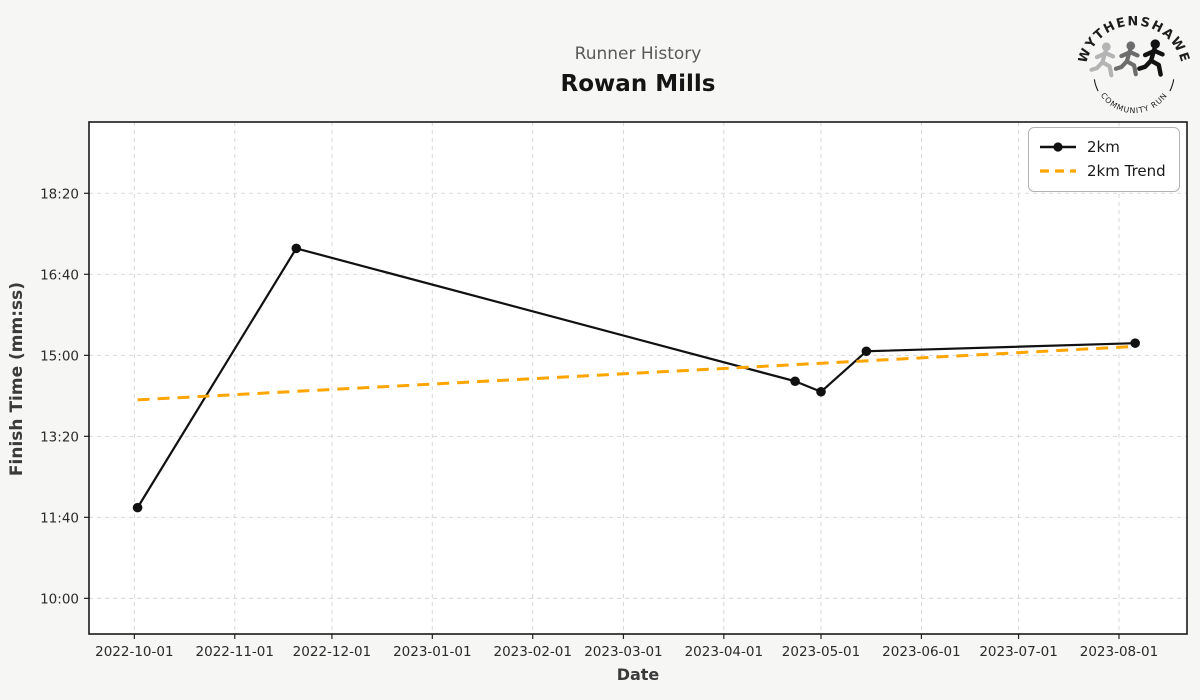 This screenshot has width=1200, height=700. What do you see at coordinates (235, 652) in the screenshot?
I see `x-tick-label: 2022-11-01` at bounding box center [235, 652].